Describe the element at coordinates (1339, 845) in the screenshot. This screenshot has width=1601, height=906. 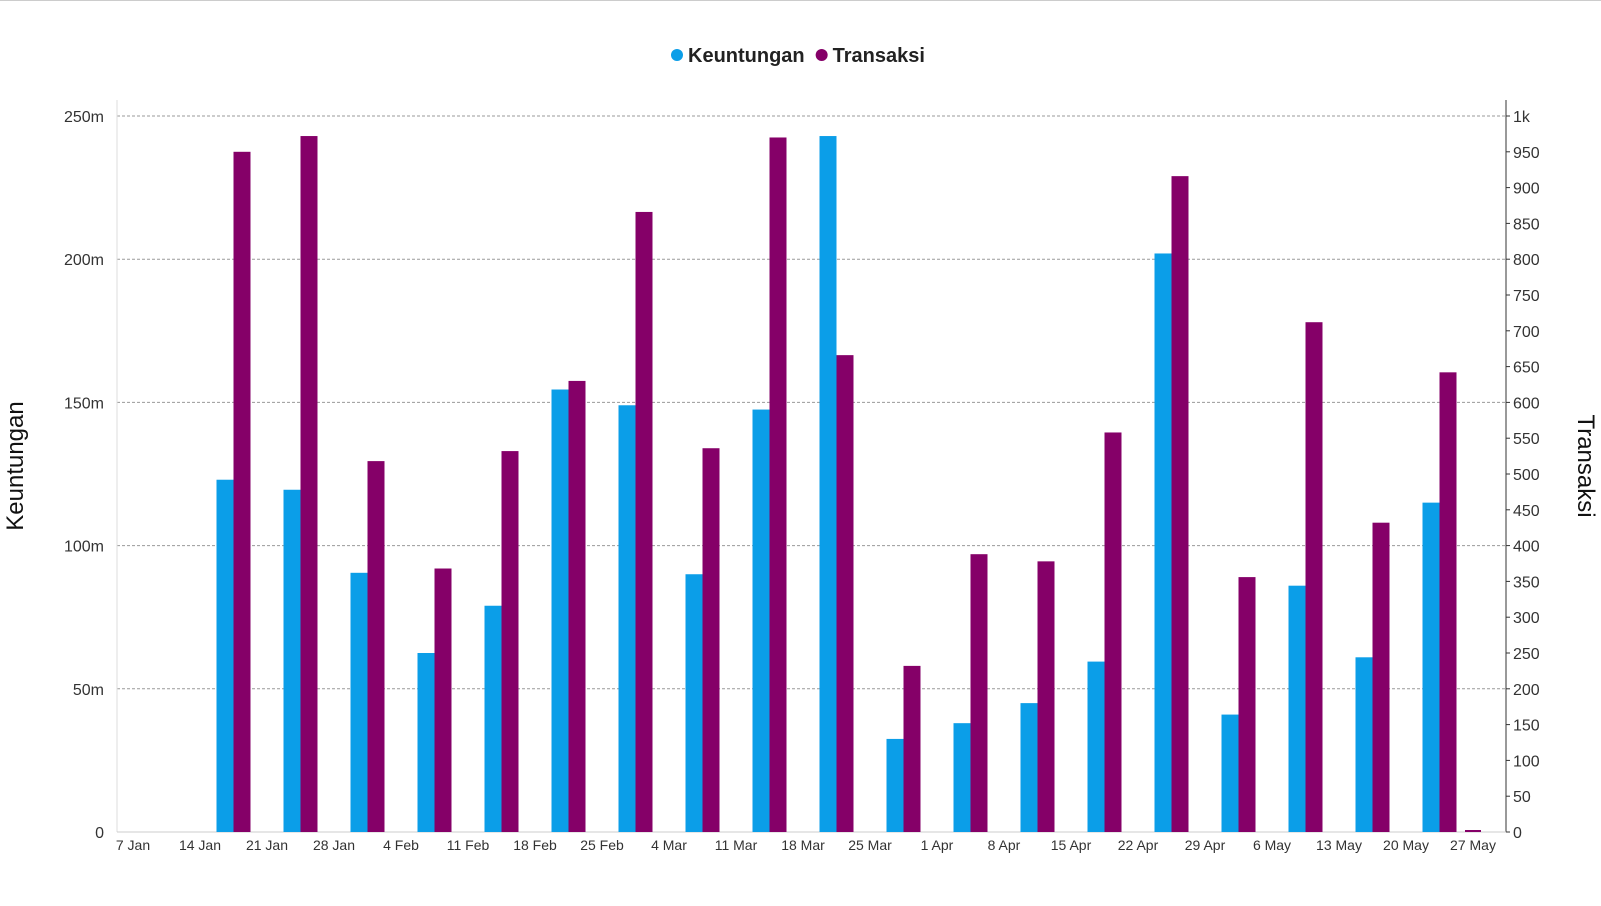
I see `x-tick-label: 13 May` at that location.